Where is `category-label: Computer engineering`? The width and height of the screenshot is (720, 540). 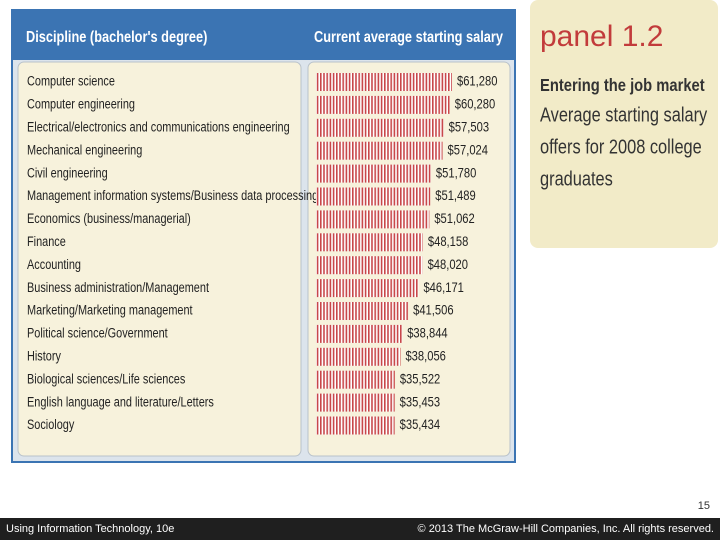 category-label: Computer engineering is located at coordinates (81, 104).